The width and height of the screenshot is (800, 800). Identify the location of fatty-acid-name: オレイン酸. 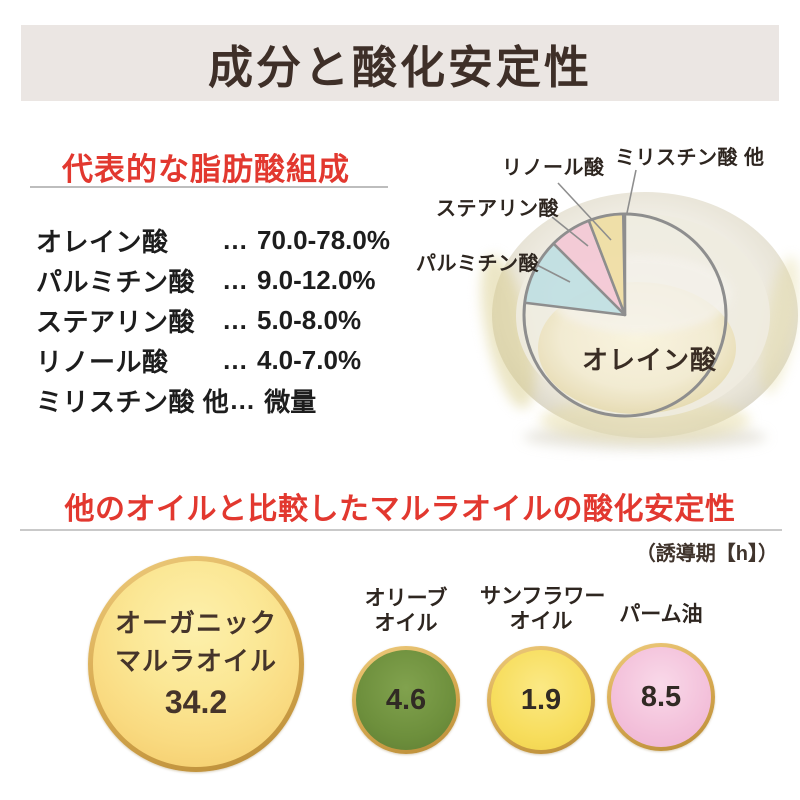
(102, 241).